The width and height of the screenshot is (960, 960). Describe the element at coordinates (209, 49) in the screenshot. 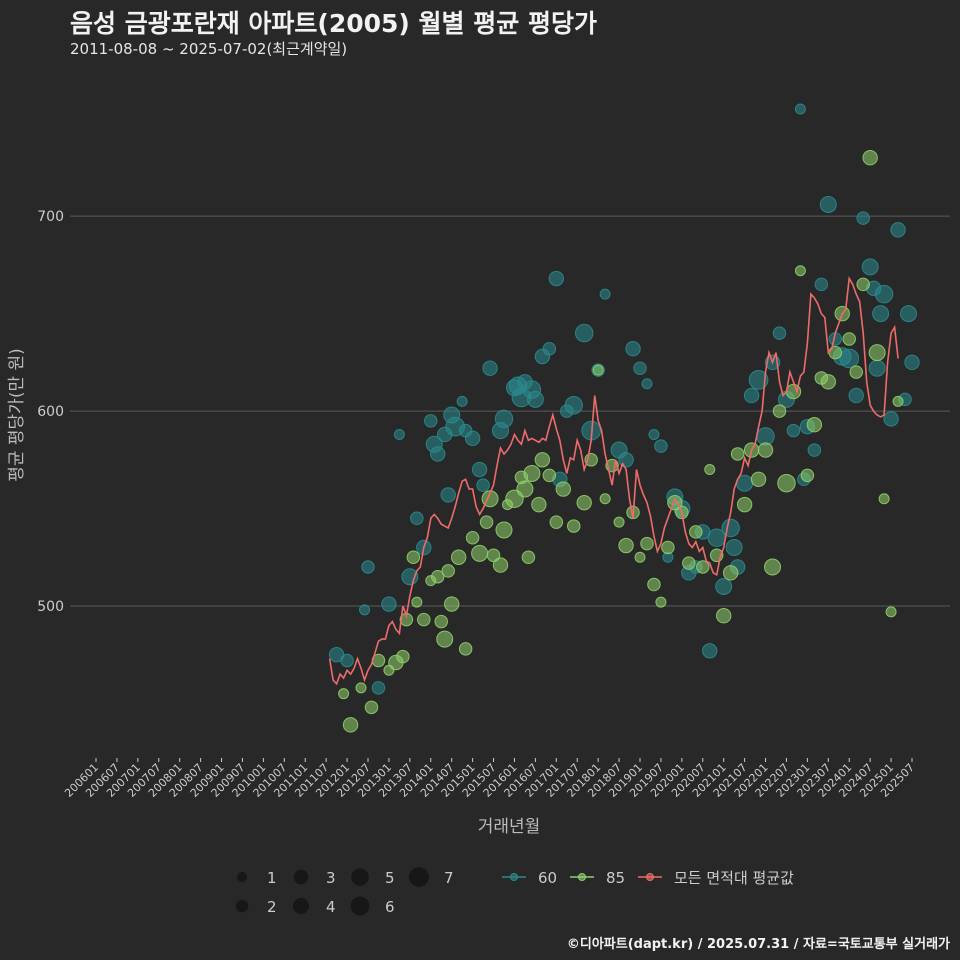

I see `chart-subtitle: 2011-08-08 ~ 2025-07-02(최근계약일)` at that location.